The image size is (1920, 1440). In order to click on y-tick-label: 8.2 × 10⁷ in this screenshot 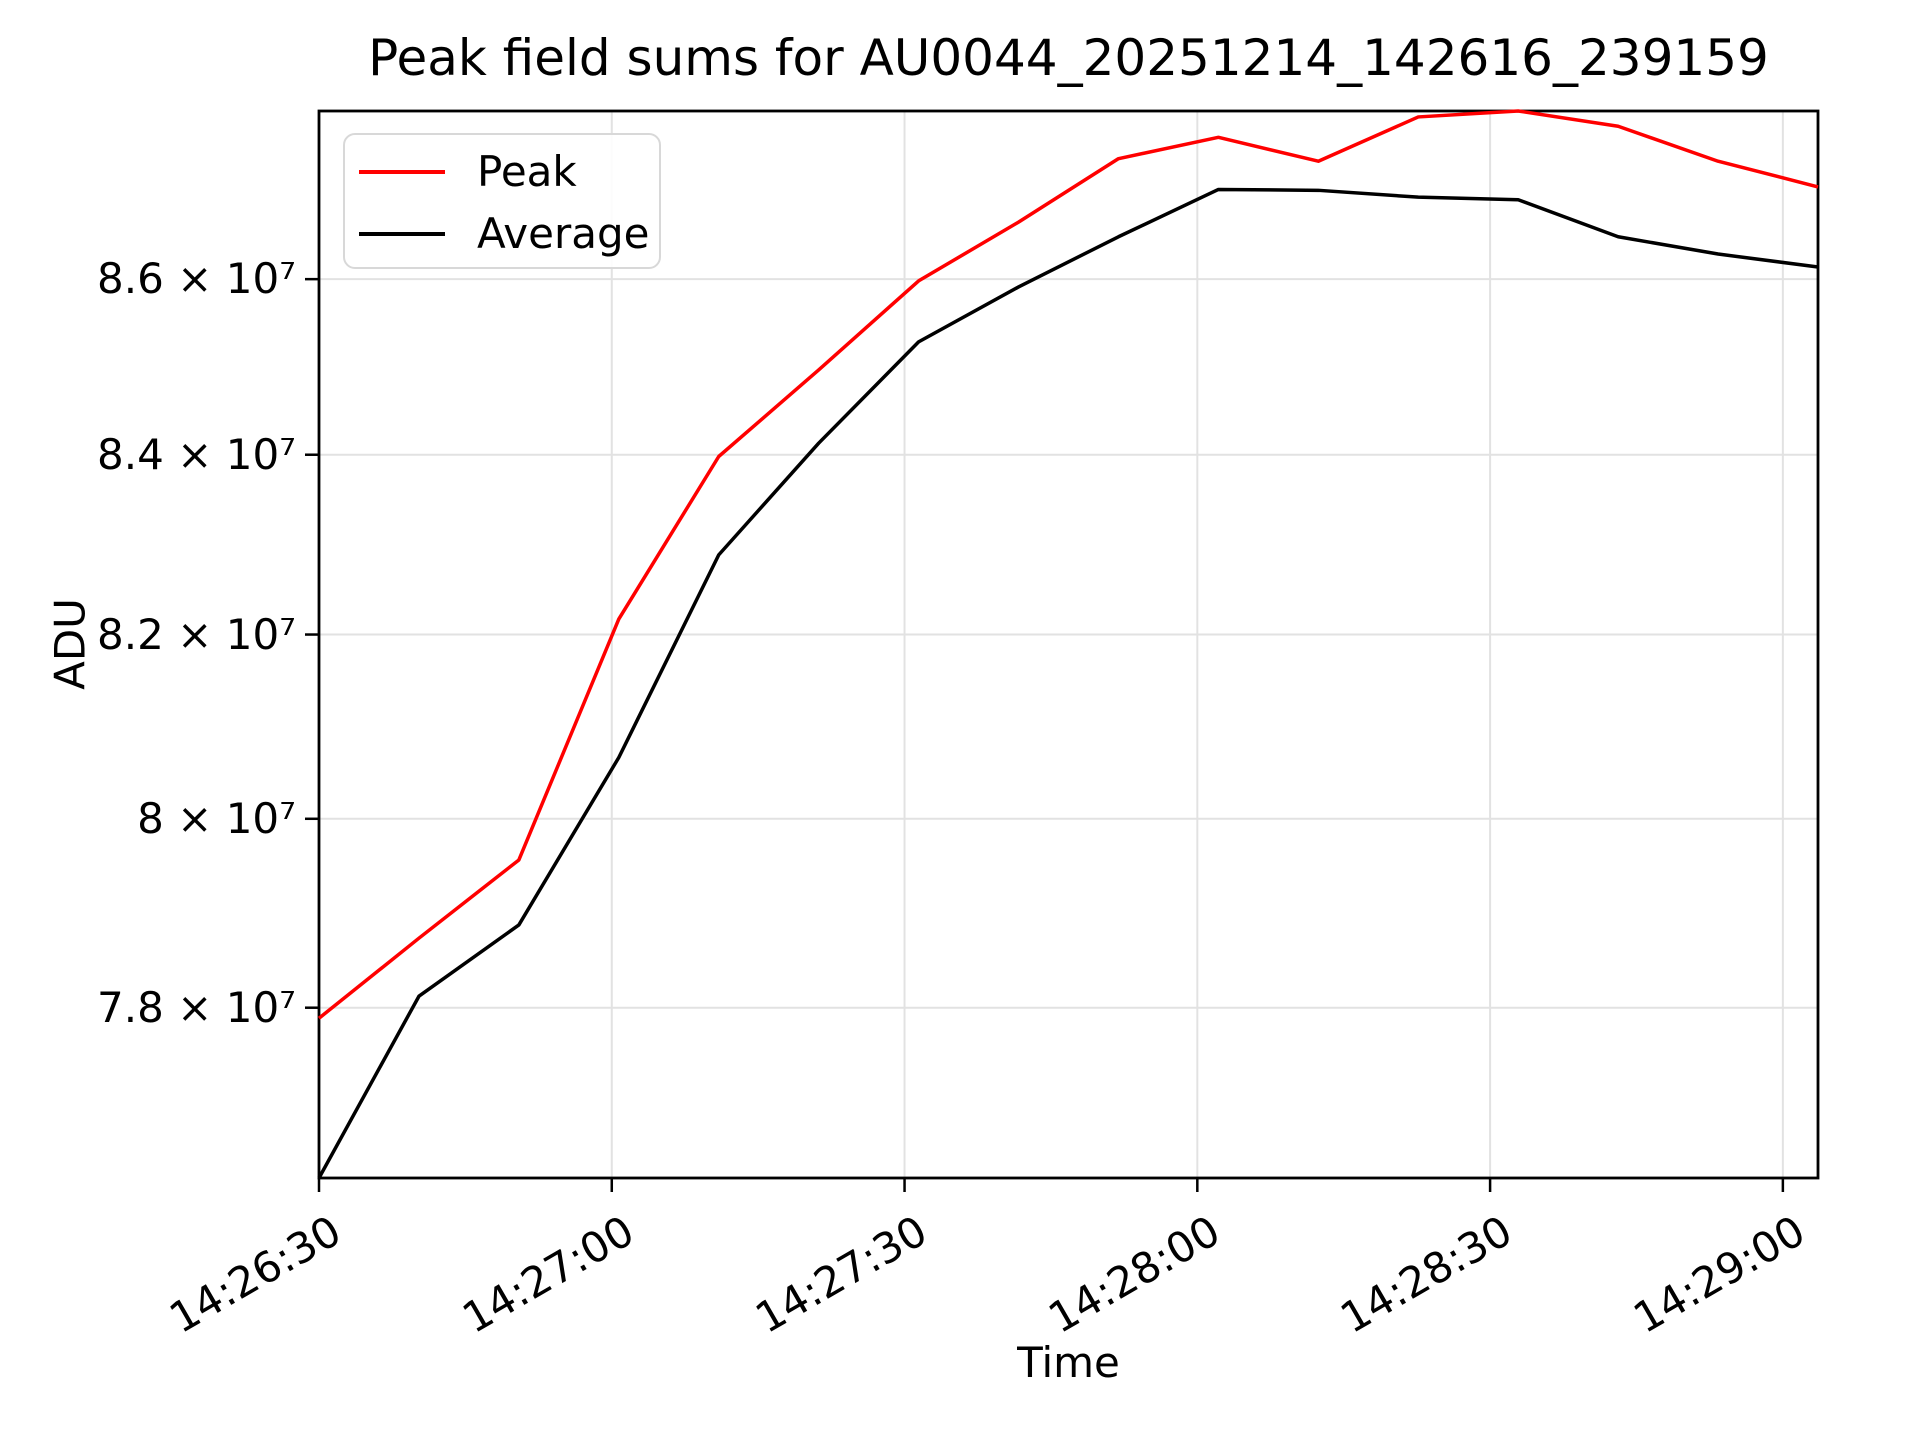, I will do `click(196, 634)`.